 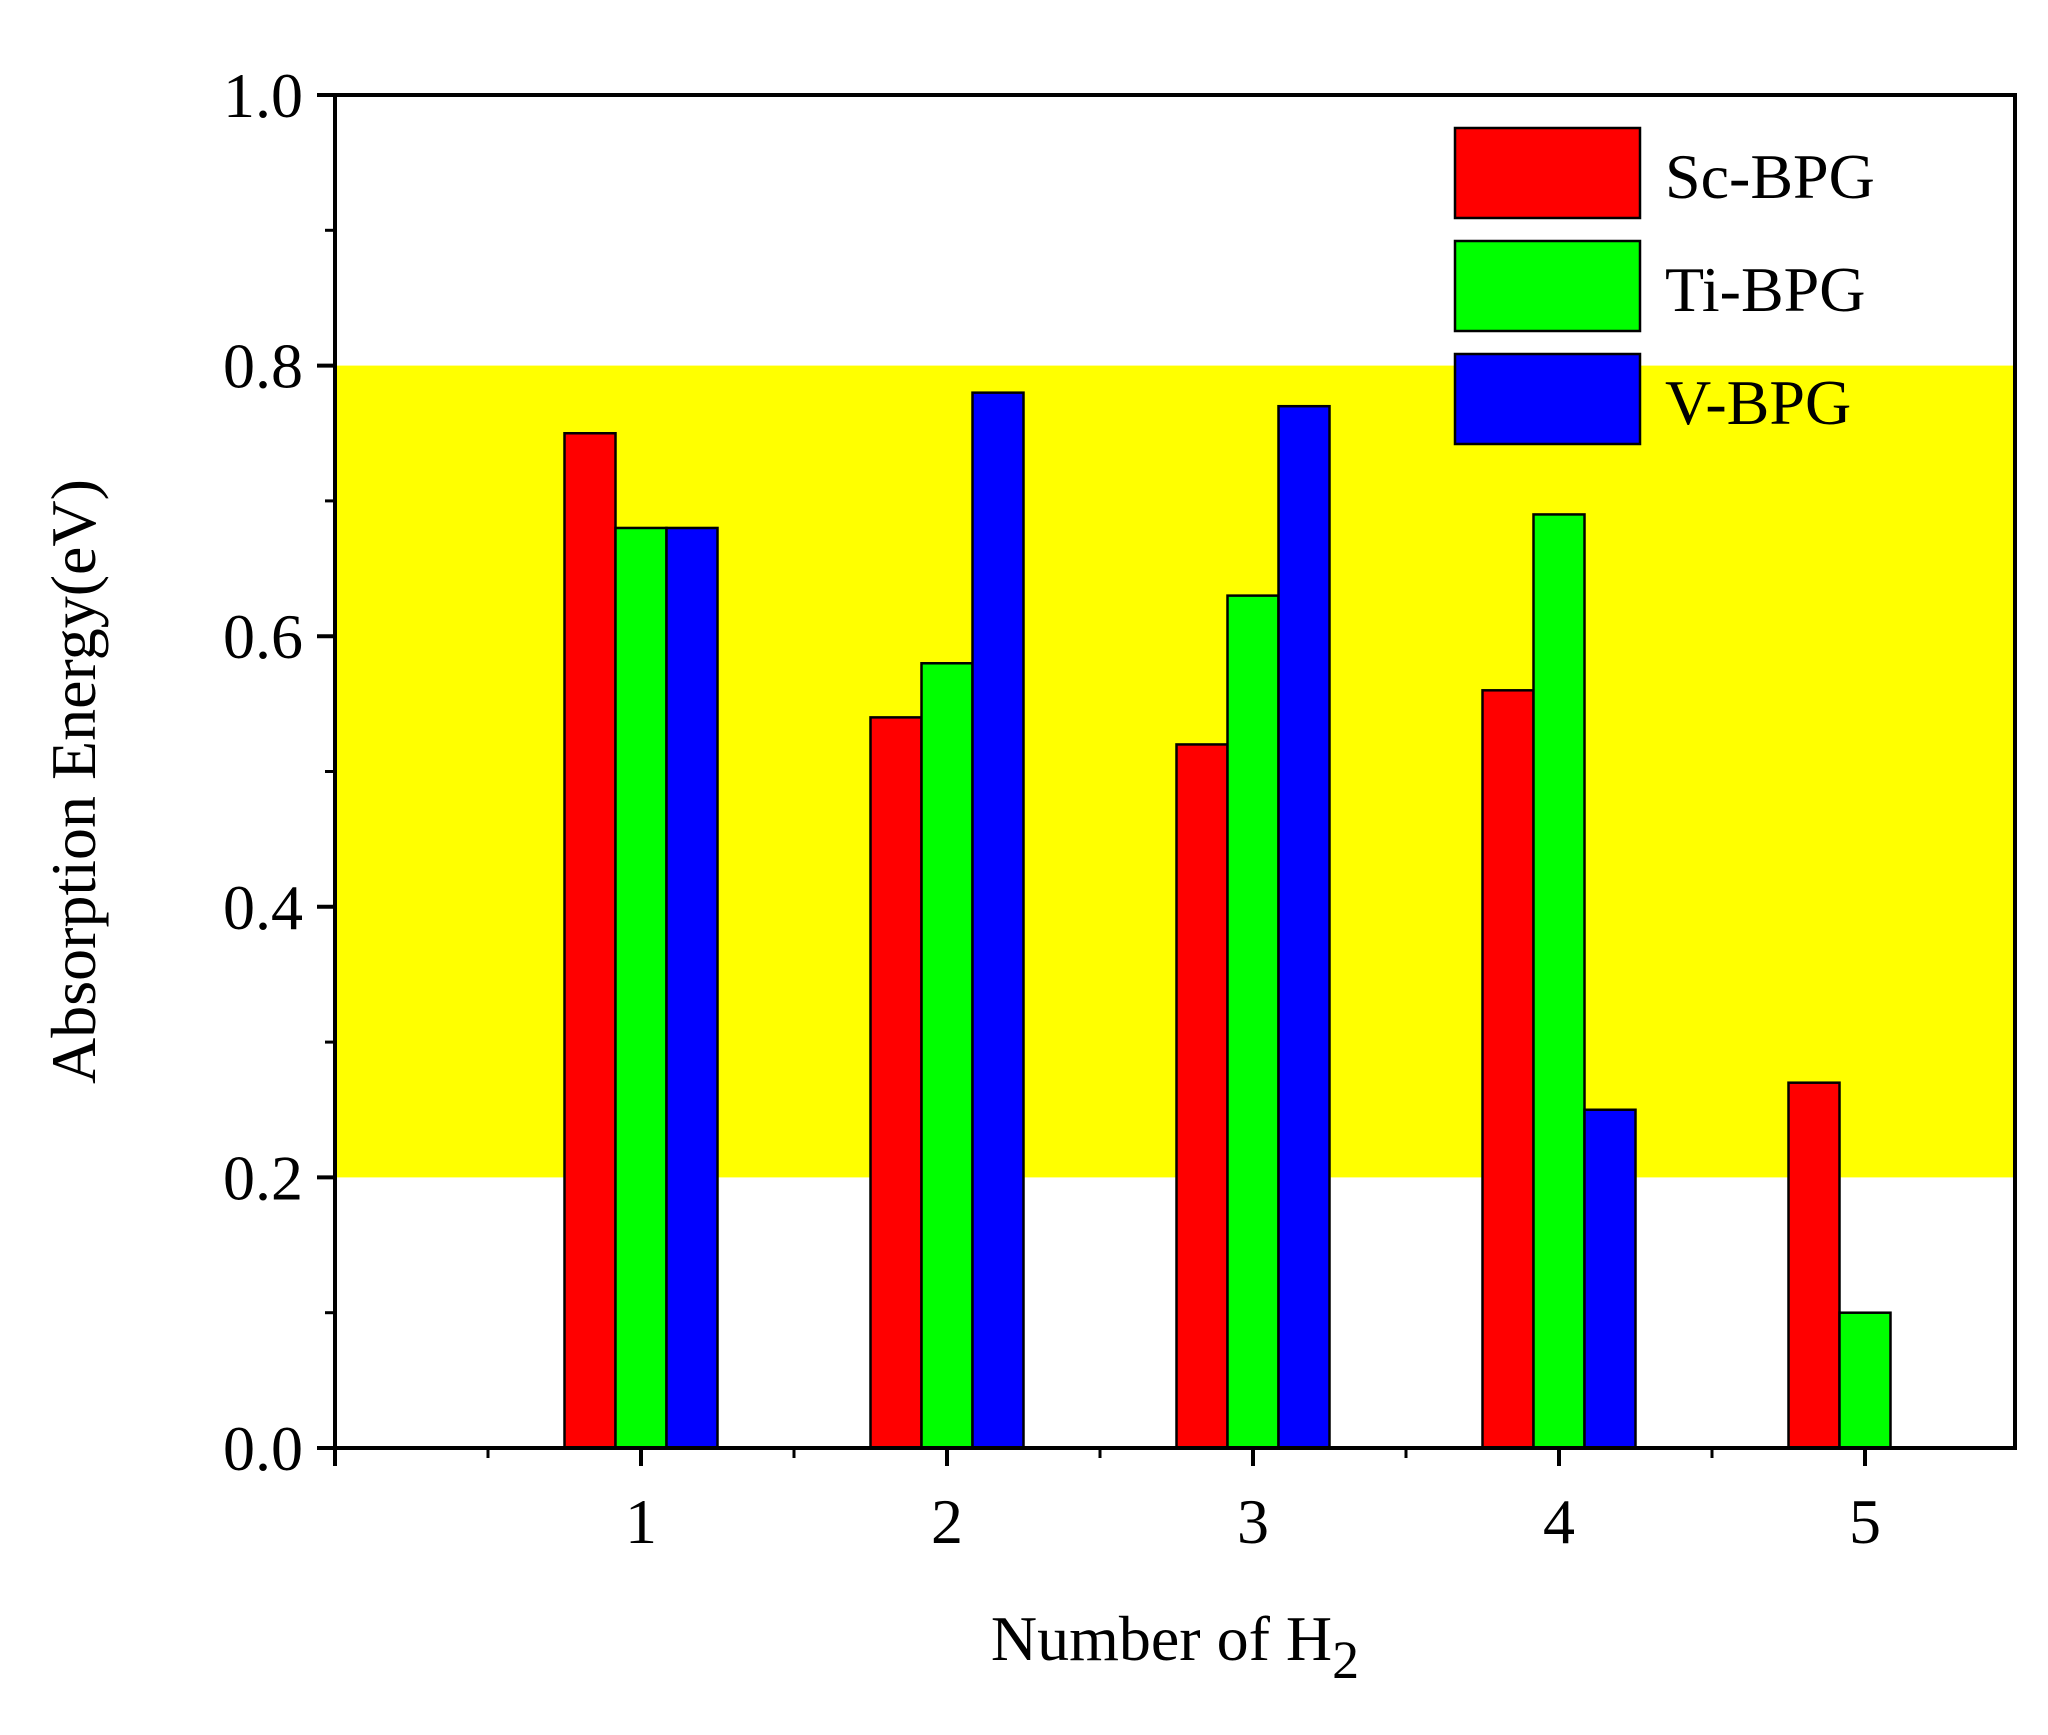 I want to click on legend-swatch-sc-bpg, so click(x=1547, y=173).